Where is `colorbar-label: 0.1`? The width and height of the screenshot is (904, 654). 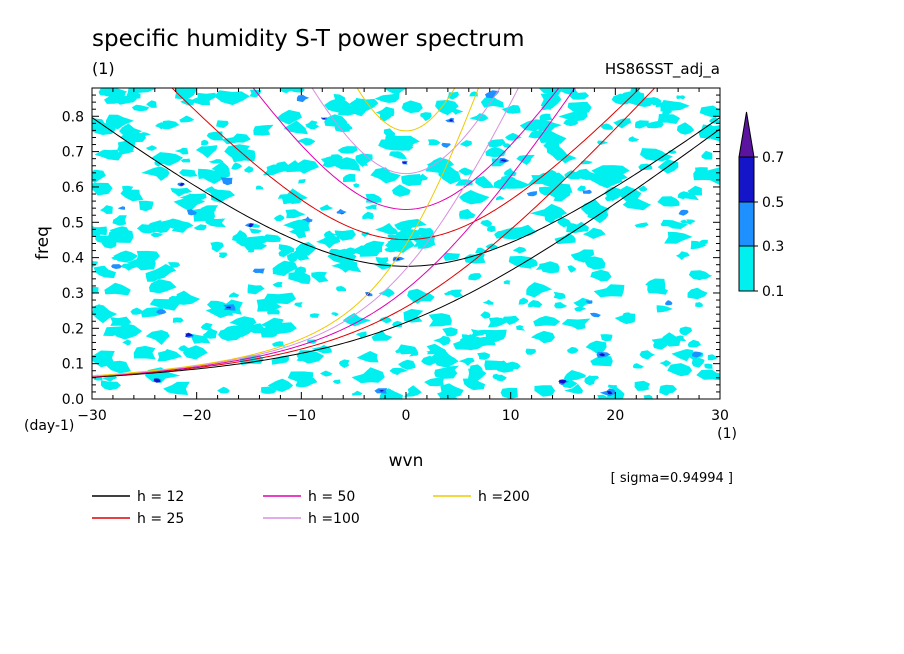
colorbar-label: 0.1 is located at coordinates (773, 292).